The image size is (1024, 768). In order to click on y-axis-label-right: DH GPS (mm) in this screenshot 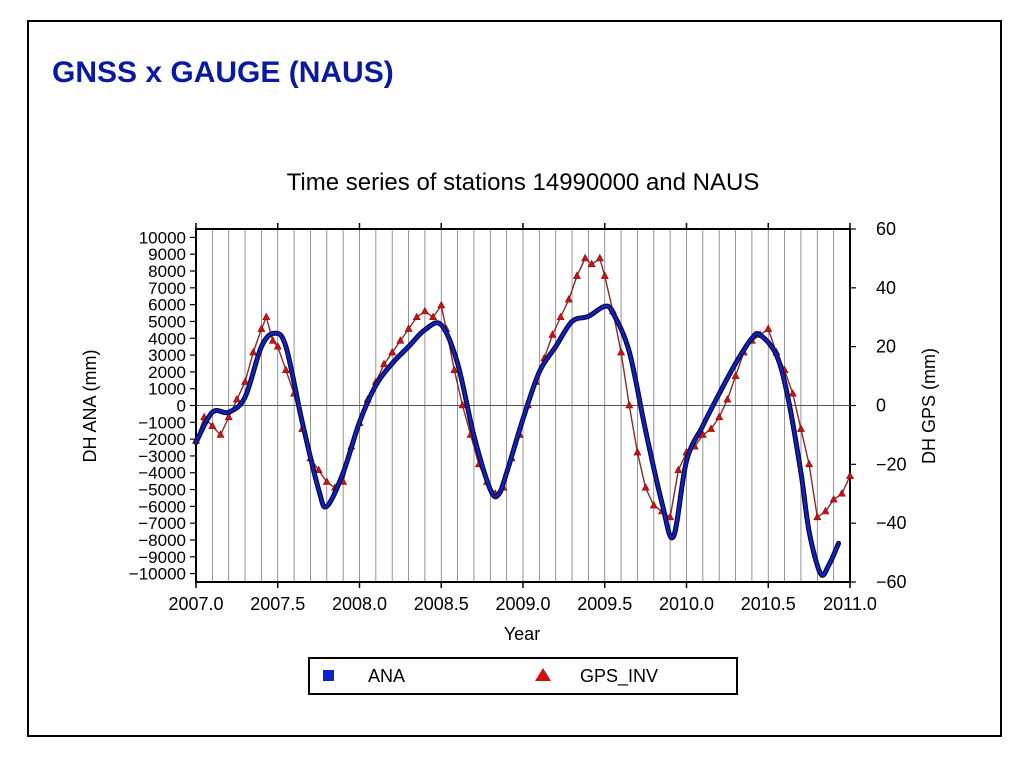, I will do `click(929, 406)`.